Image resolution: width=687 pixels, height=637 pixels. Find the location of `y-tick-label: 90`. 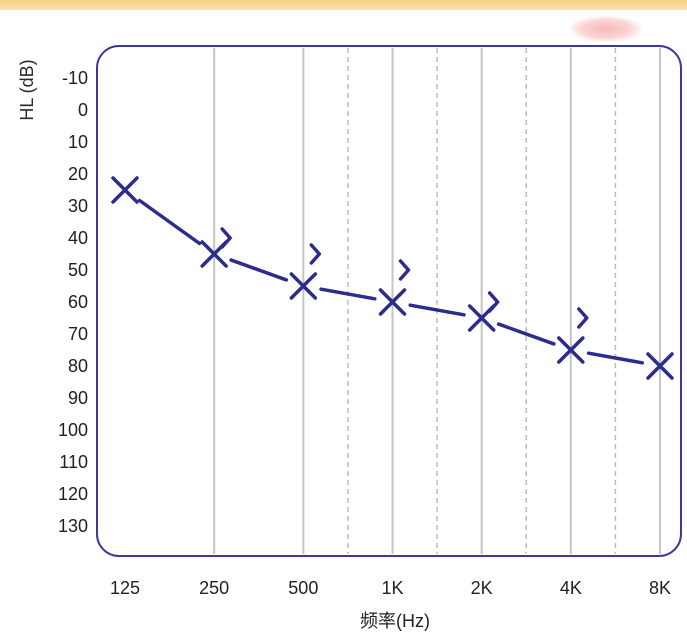

y-tick-label: 90 is located at coordinates (78, 398).